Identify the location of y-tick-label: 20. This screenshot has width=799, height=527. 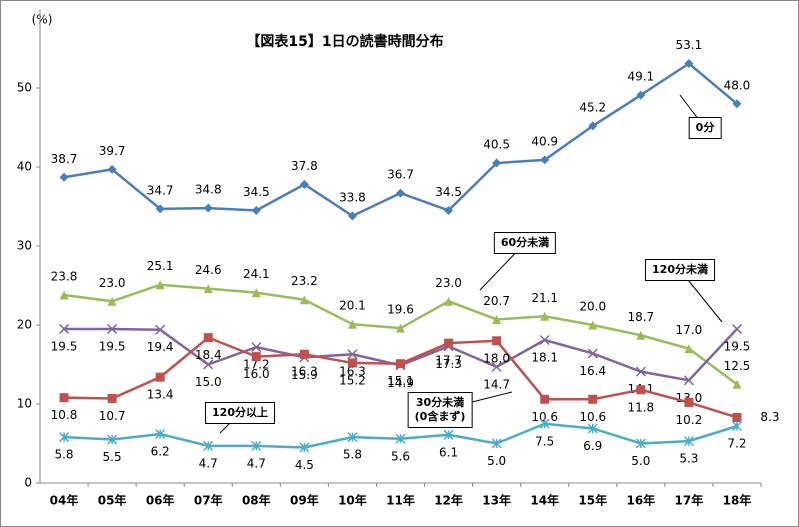
(24, 325).